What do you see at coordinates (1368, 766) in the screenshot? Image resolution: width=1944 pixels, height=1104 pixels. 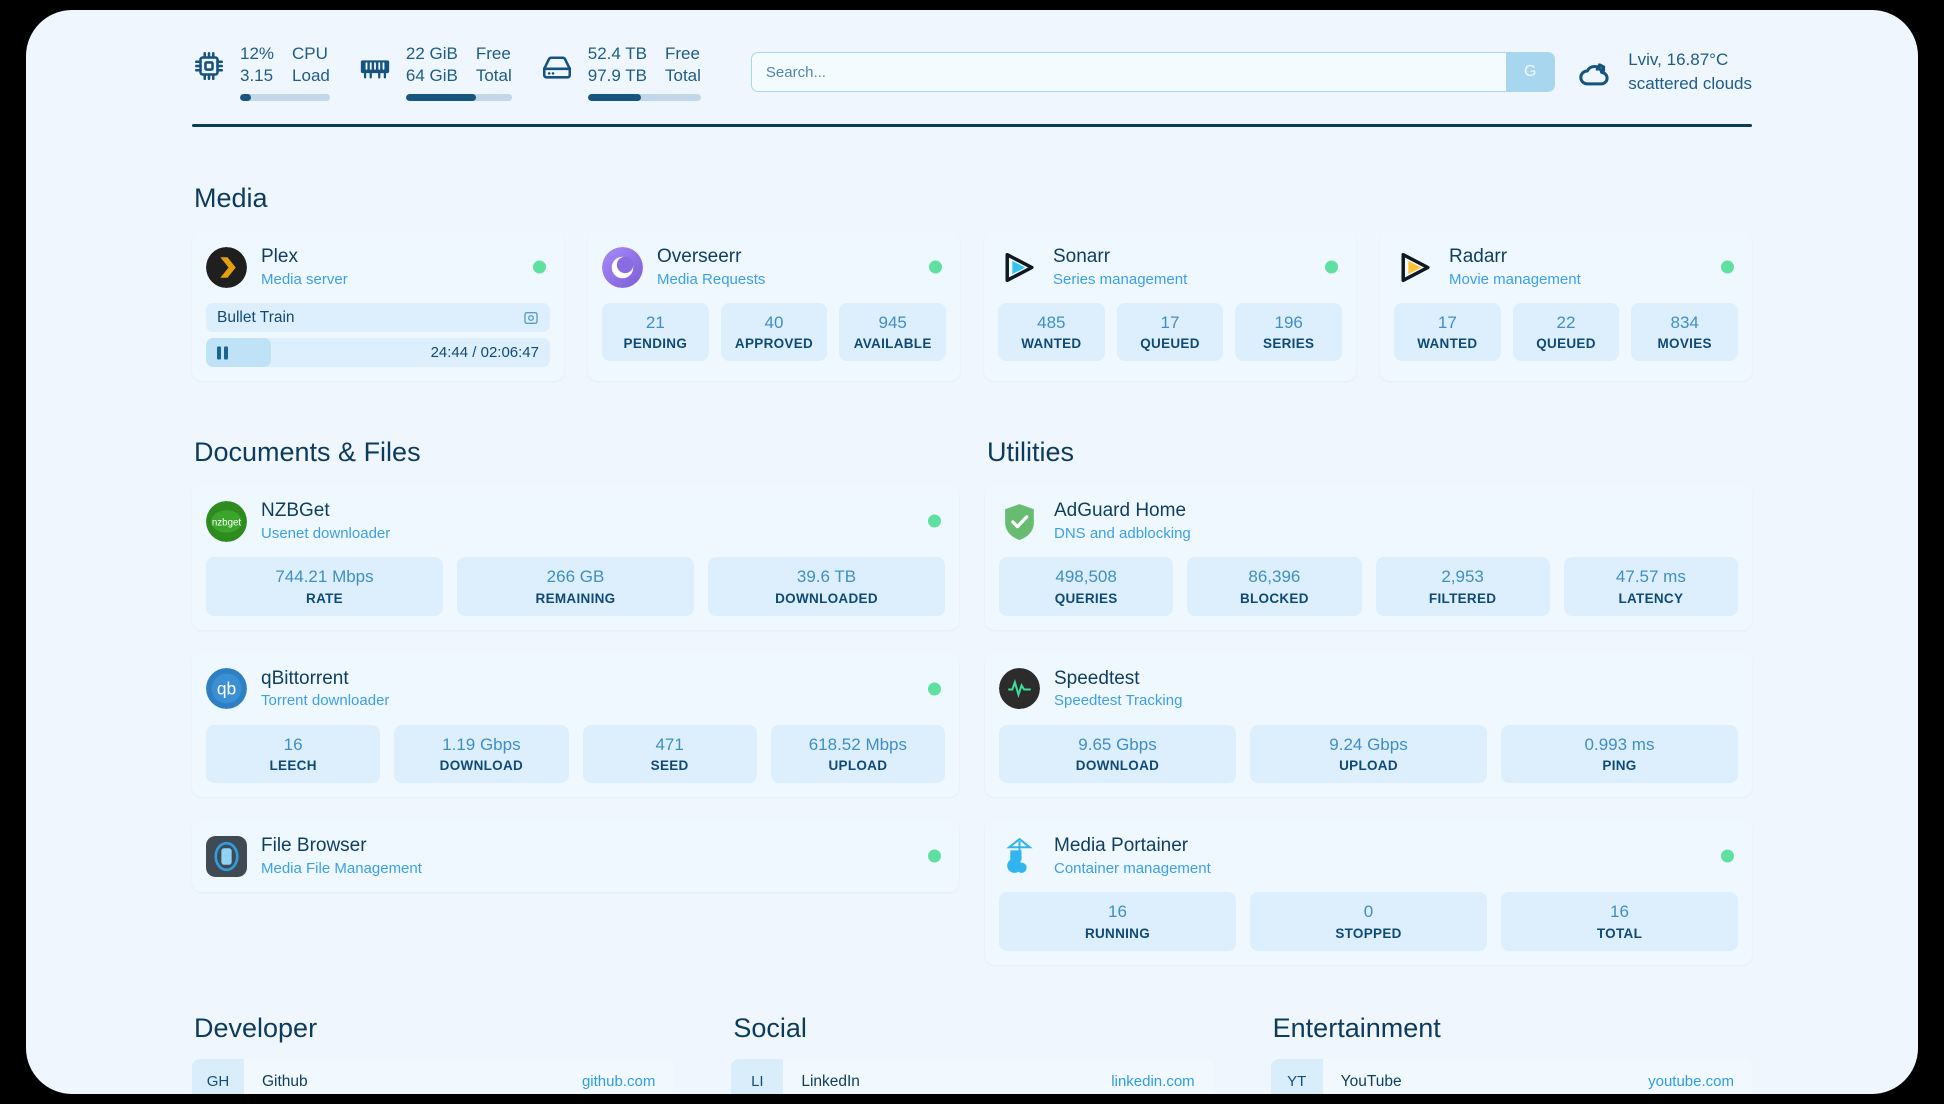 I see `stat-label: UPLOAD` at bounding box center [1368, 766].